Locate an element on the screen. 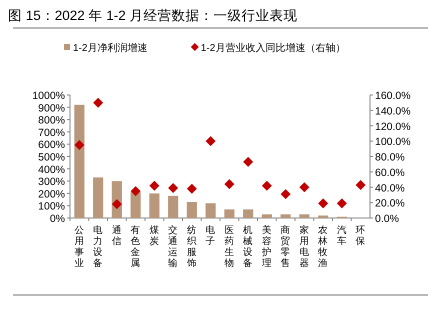 This screenshot has height=332, width=435. y-tick-label: 700% is located at coordinates (51, 132).